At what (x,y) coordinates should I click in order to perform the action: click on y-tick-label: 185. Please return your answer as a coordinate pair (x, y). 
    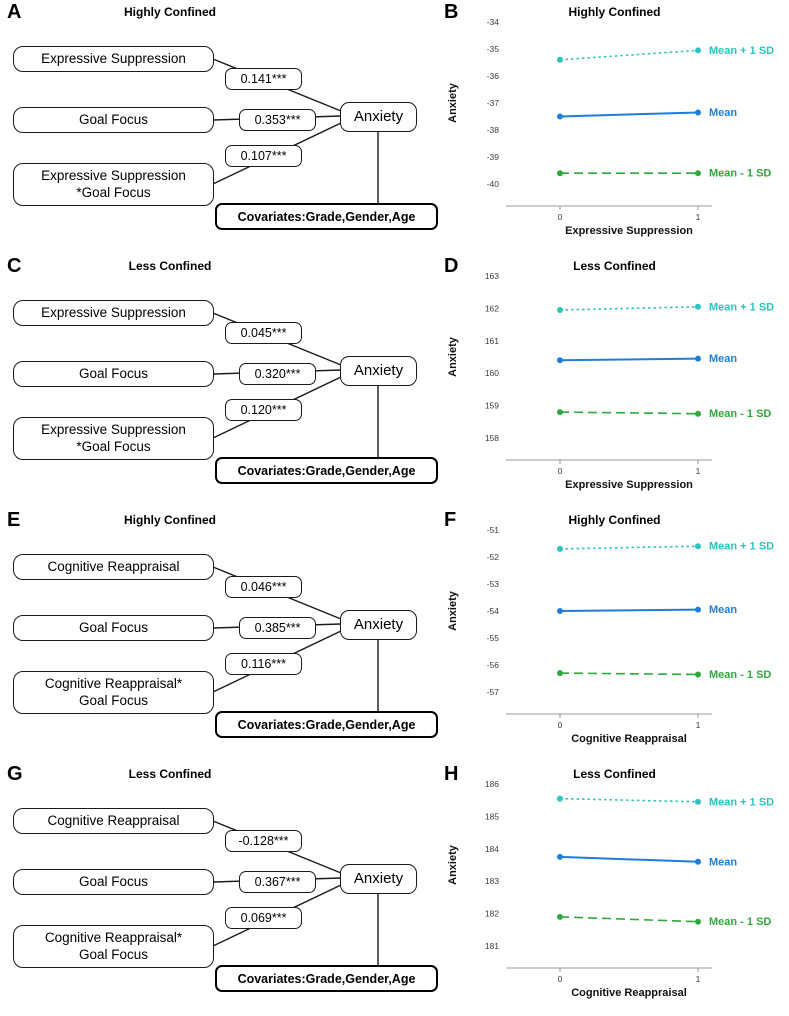
    Looking at the image, I should click on (492, 816).